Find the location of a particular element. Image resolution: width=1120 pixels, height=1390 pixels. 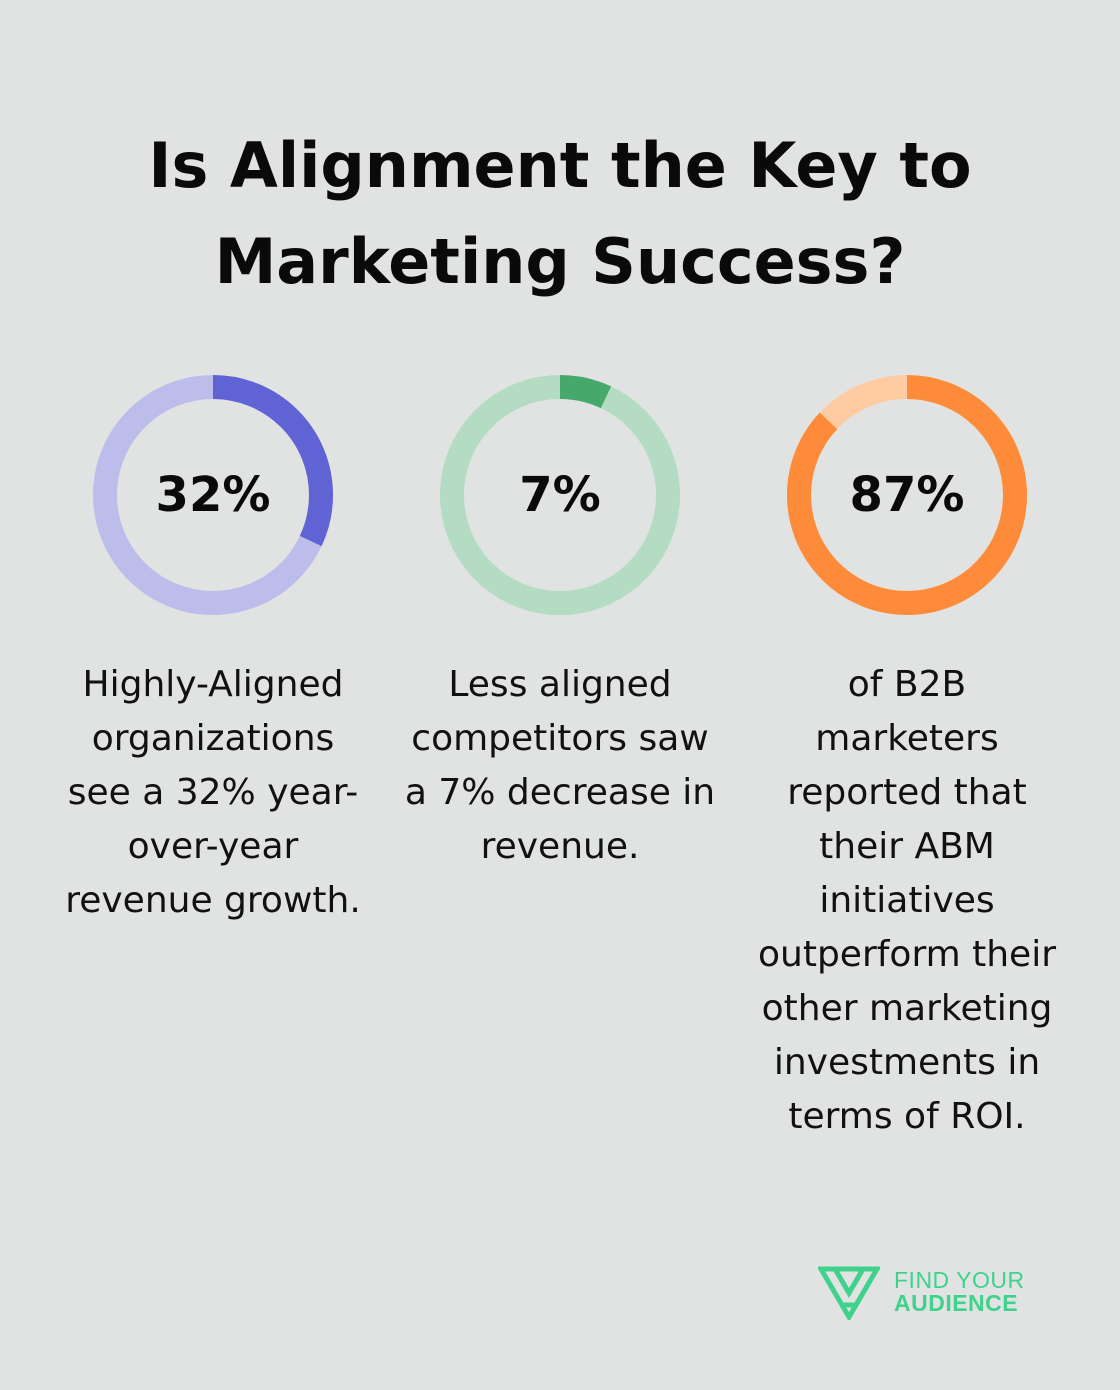

stat-value: 7% is located at coordinates (560, 495).